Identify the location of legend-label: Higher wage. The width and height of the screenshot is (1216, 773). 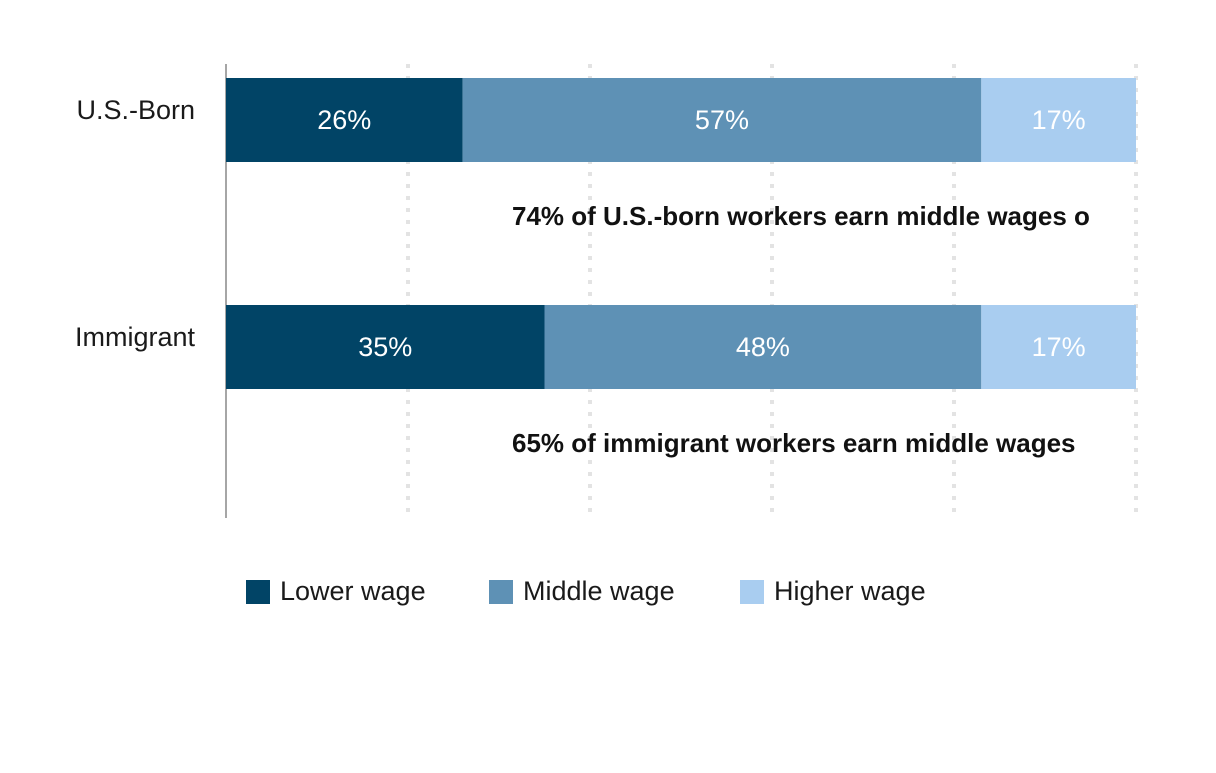
(850, 591).